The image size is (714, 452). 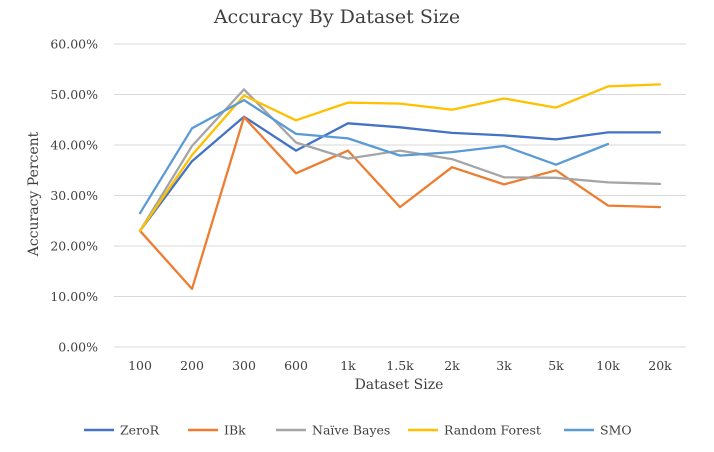 I want to click on y-tick-label: 20.00%, so click(x=74, y=246).